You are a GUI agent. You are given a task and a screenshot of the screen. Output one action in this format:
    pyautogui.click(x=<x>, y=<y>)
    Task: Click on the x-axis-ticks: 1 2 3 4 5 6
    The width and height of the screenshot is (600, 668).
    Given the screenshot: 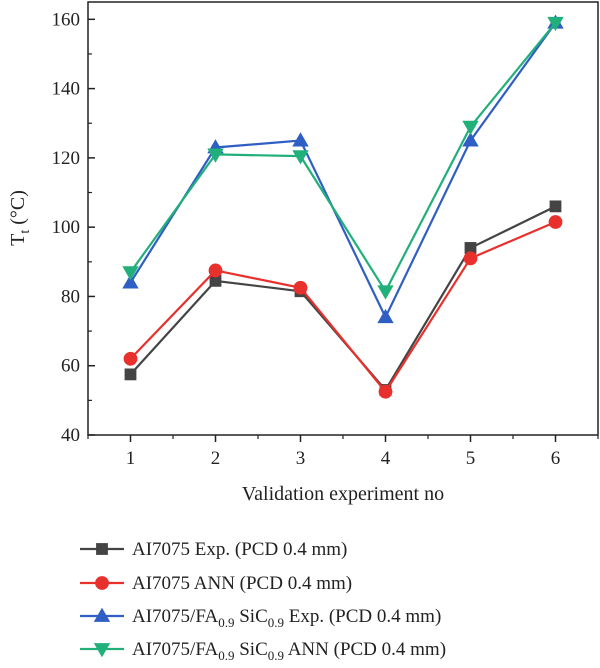 What is the action you would take?
    pyautogui.click(x=343, y=452)
    